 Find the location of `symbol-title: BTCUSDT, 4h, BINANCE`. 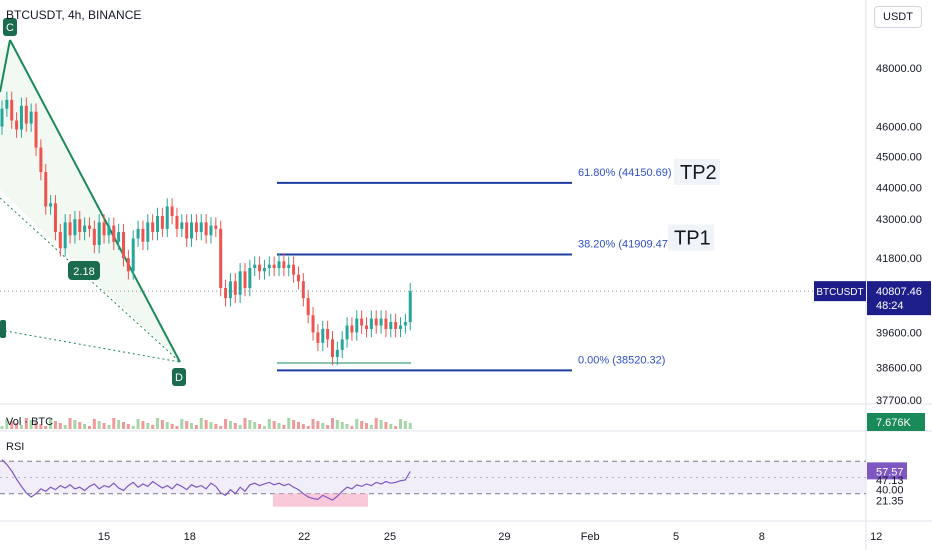

symbol-title: BTCUSDT, 4h, BINANCE is located at coordinates (74, 15).